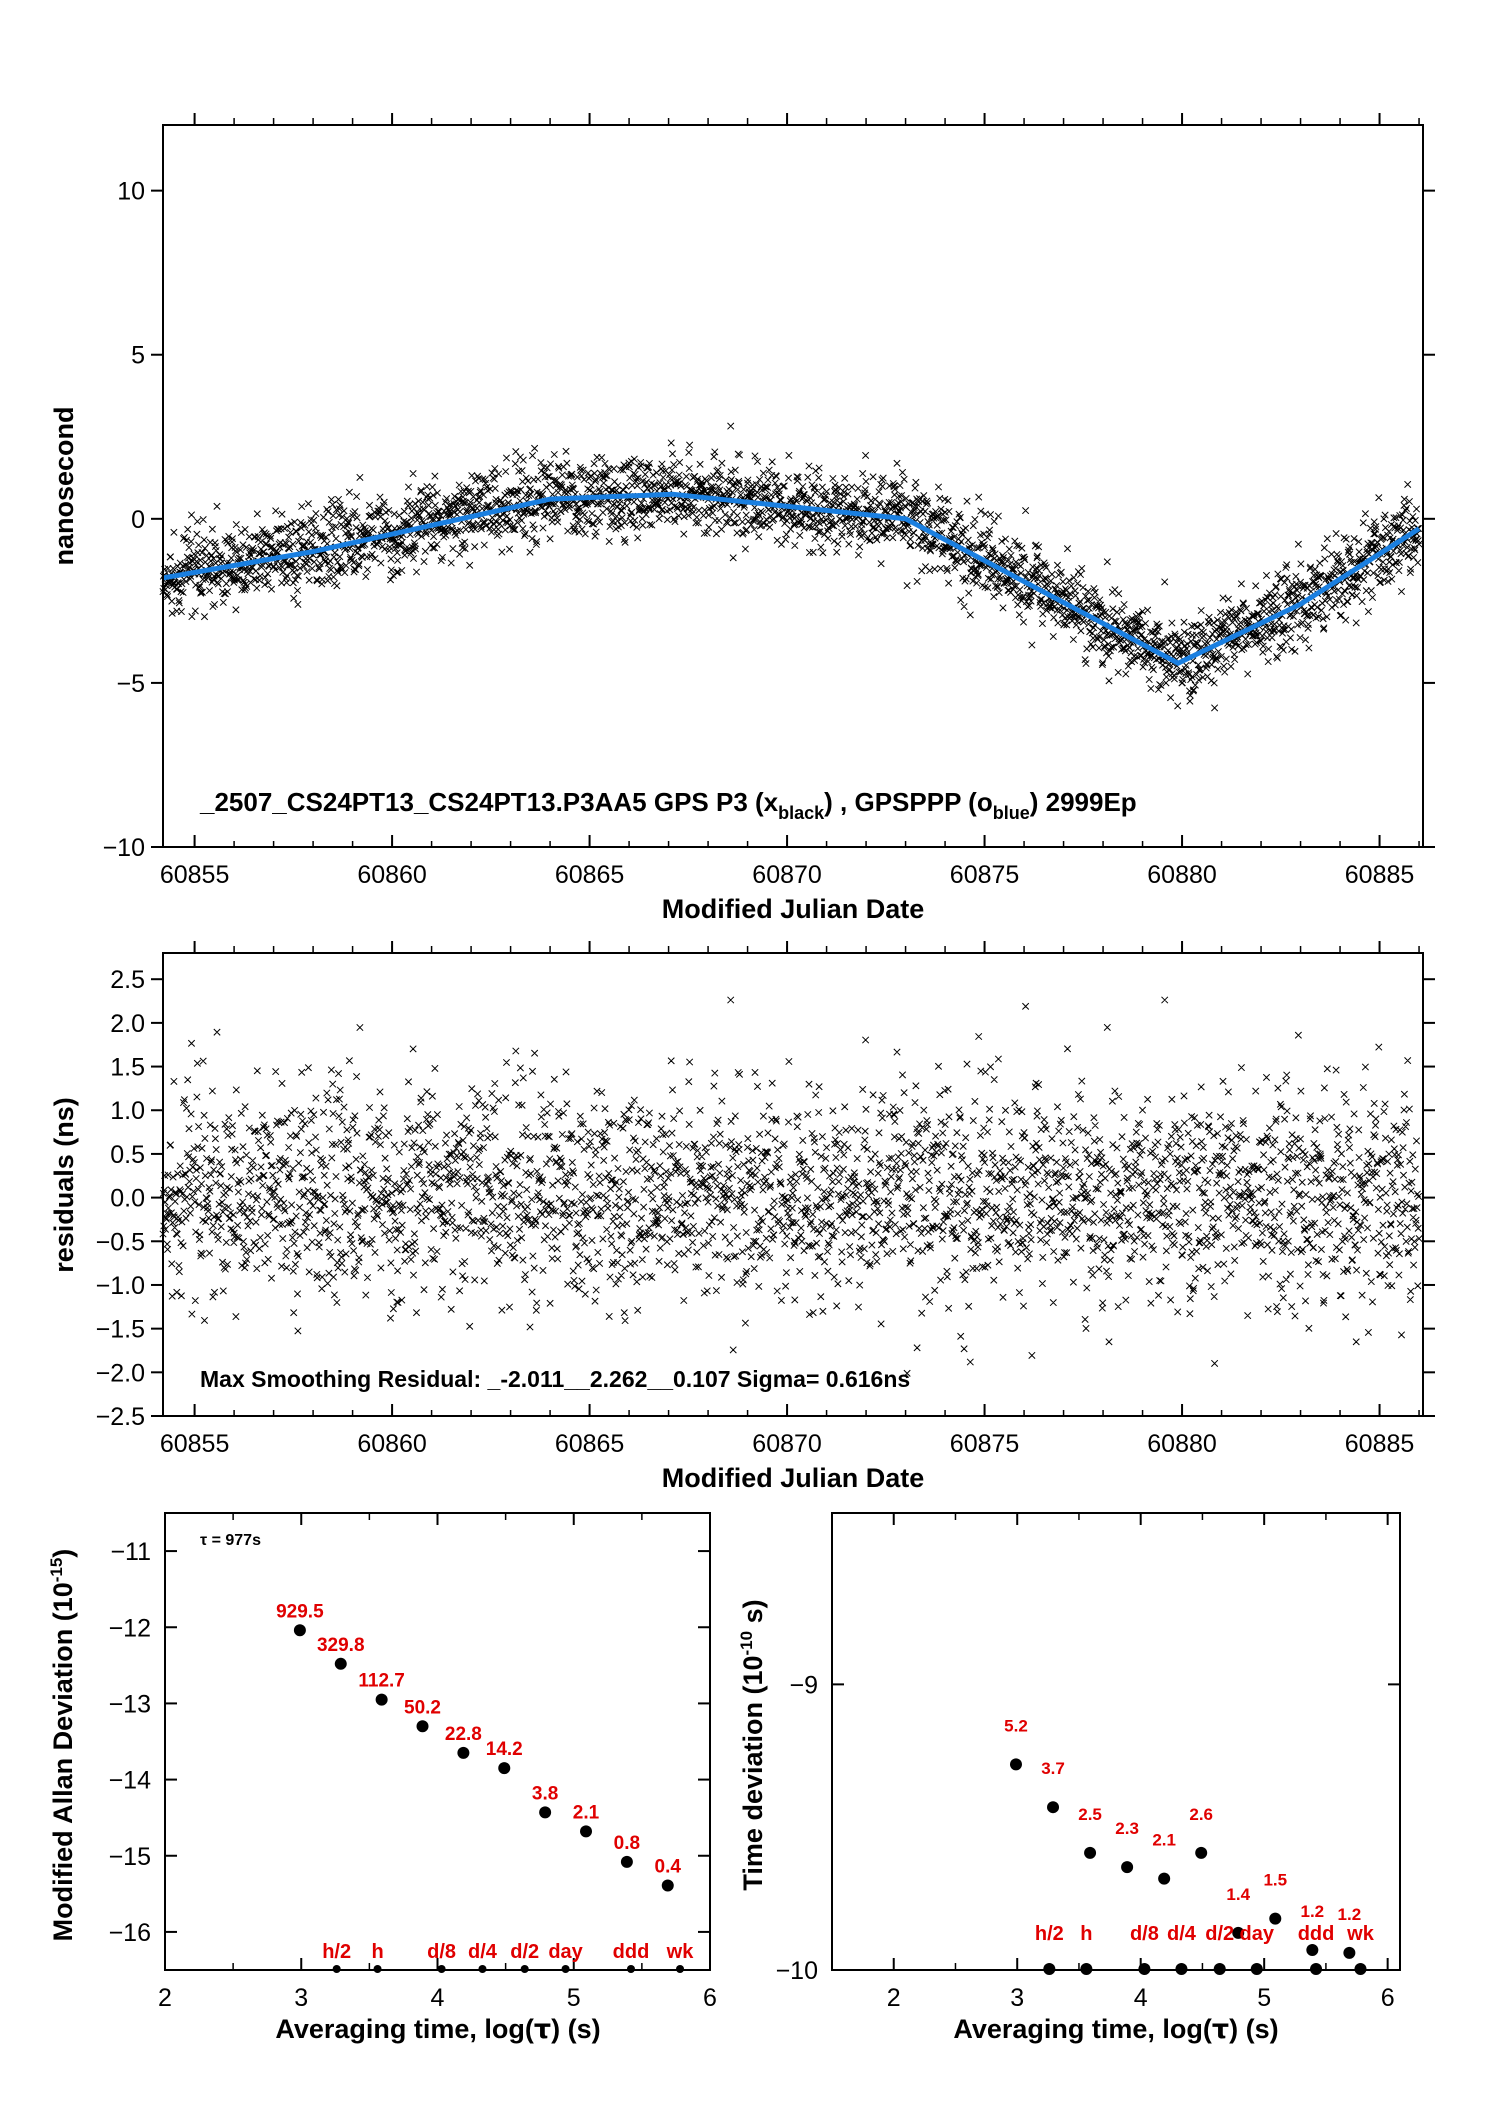  Describe the element at coordinates (791, 579) in the screenshot. I see `gpsppp-blue-line` at that location.